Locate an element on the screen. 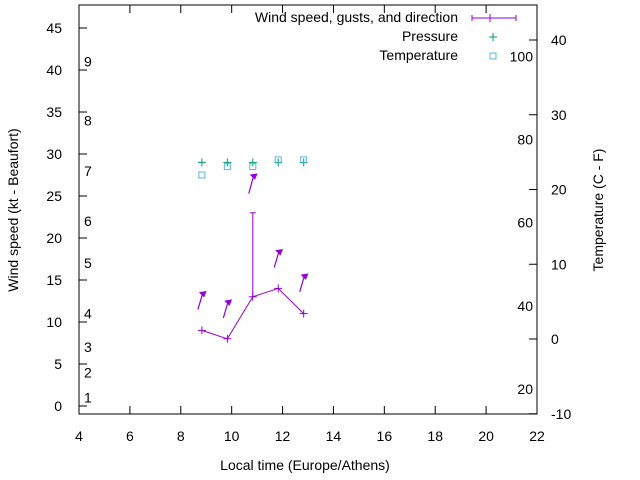 Image resolution: width=640 pixels, height=480 pixels. wind-direction-arrow is located at coordinates (251, 184).